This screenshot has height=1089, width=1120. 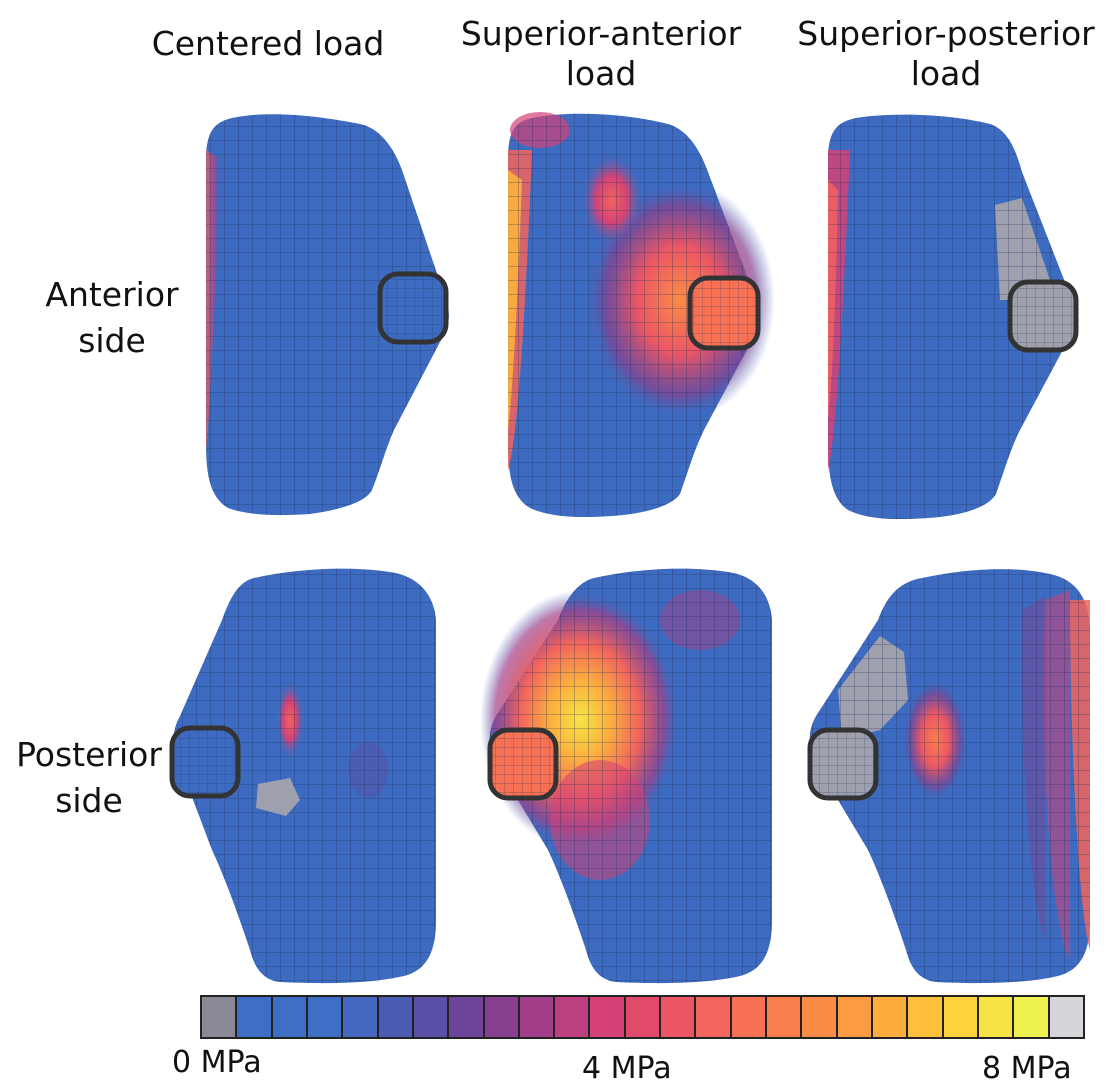 What do you see at coordinates (112, 318) in the screenshot?
I see `row-label-anterior: Anterior side` at bounding box center [112, 318].